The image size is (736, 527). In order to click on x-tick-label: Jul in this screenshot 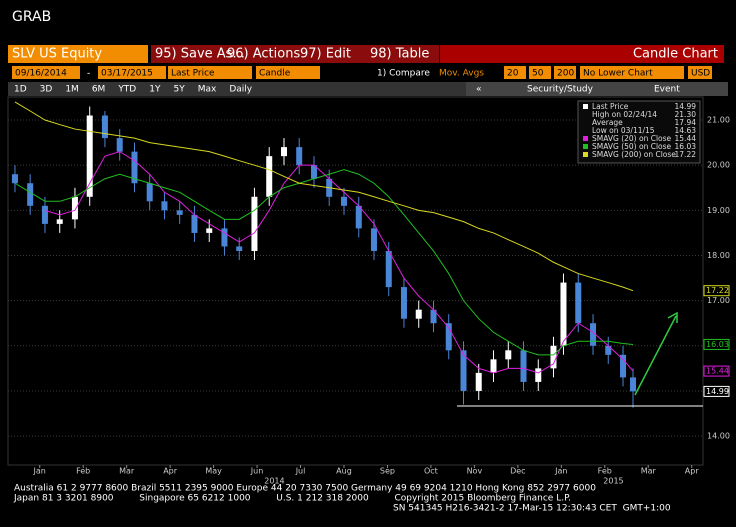, I will do `click(300, 471)`.